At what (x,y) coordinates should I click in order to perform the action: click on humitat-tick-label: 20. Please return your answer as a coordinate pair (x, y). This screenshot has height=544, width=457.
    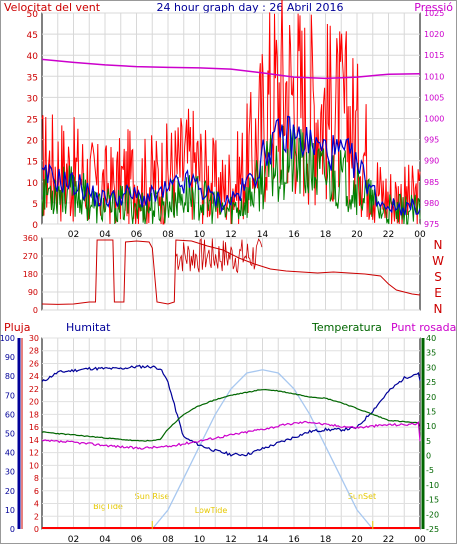
    Looking at the image, I should click on (34, 402).